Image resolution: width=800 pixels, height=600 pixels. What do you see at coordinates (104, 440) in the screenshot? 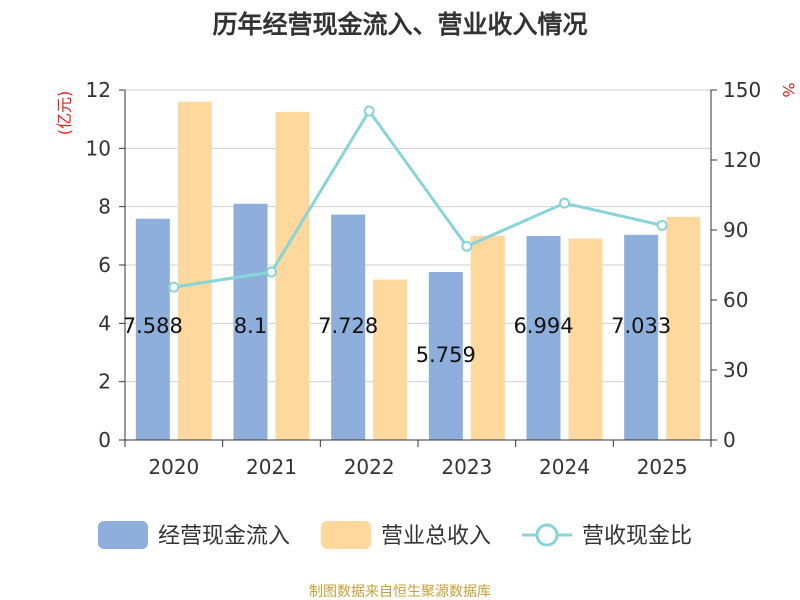
I see `y-left-tick-label: 0` at bounding box center [104, 440].